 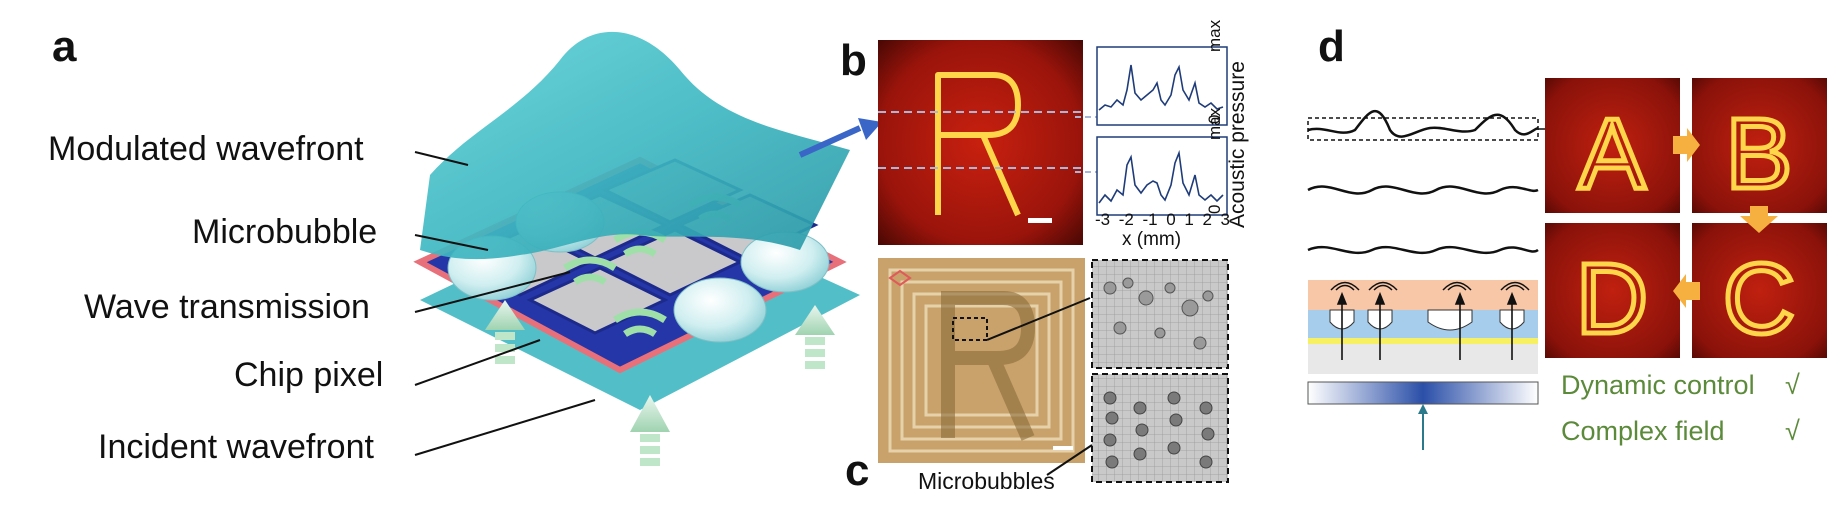 I want to click on wave-mid, so click(x=1423, y=190).